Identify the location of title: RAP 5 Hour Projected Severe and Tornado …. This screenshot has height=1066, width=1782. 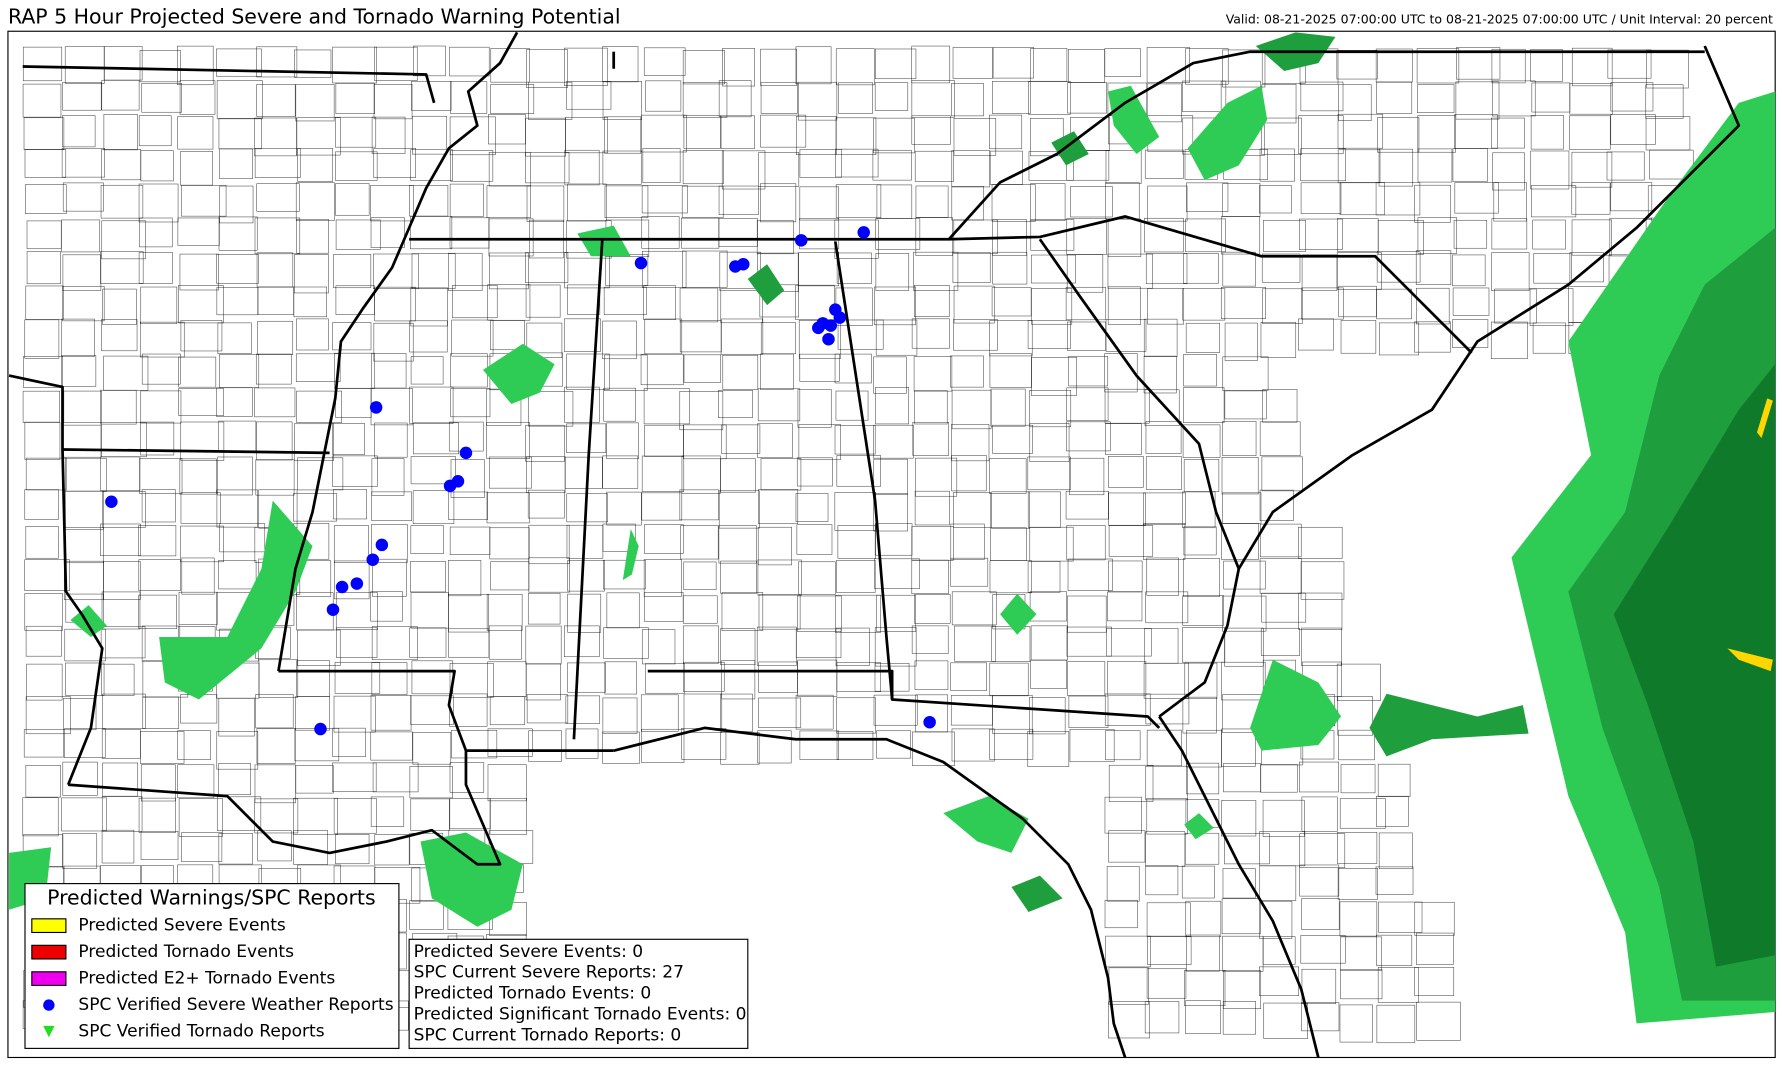
(314, 17).